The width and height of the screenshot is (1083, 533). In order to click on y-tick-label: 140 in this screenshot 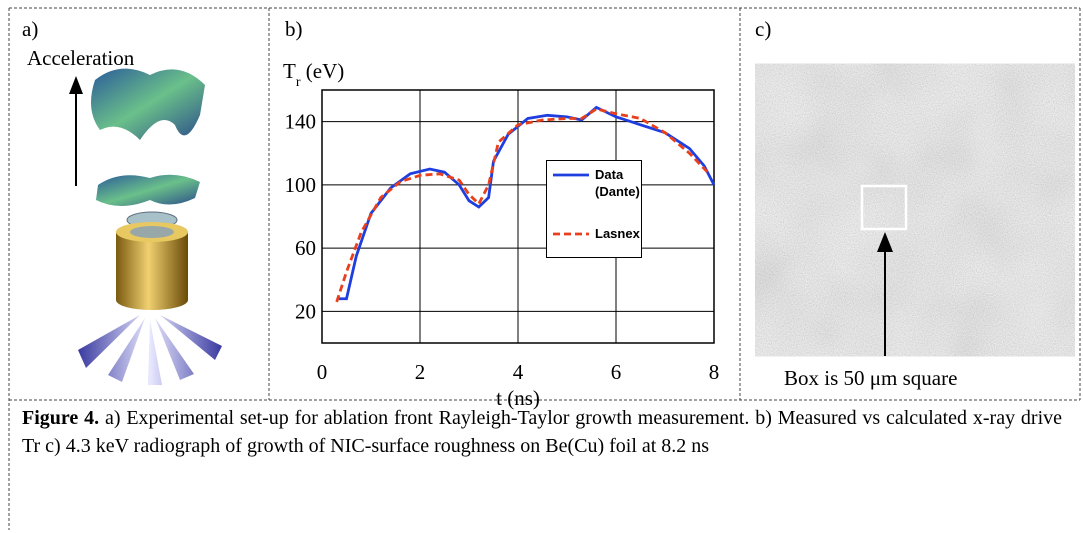, I will do `click(301, 122)`.